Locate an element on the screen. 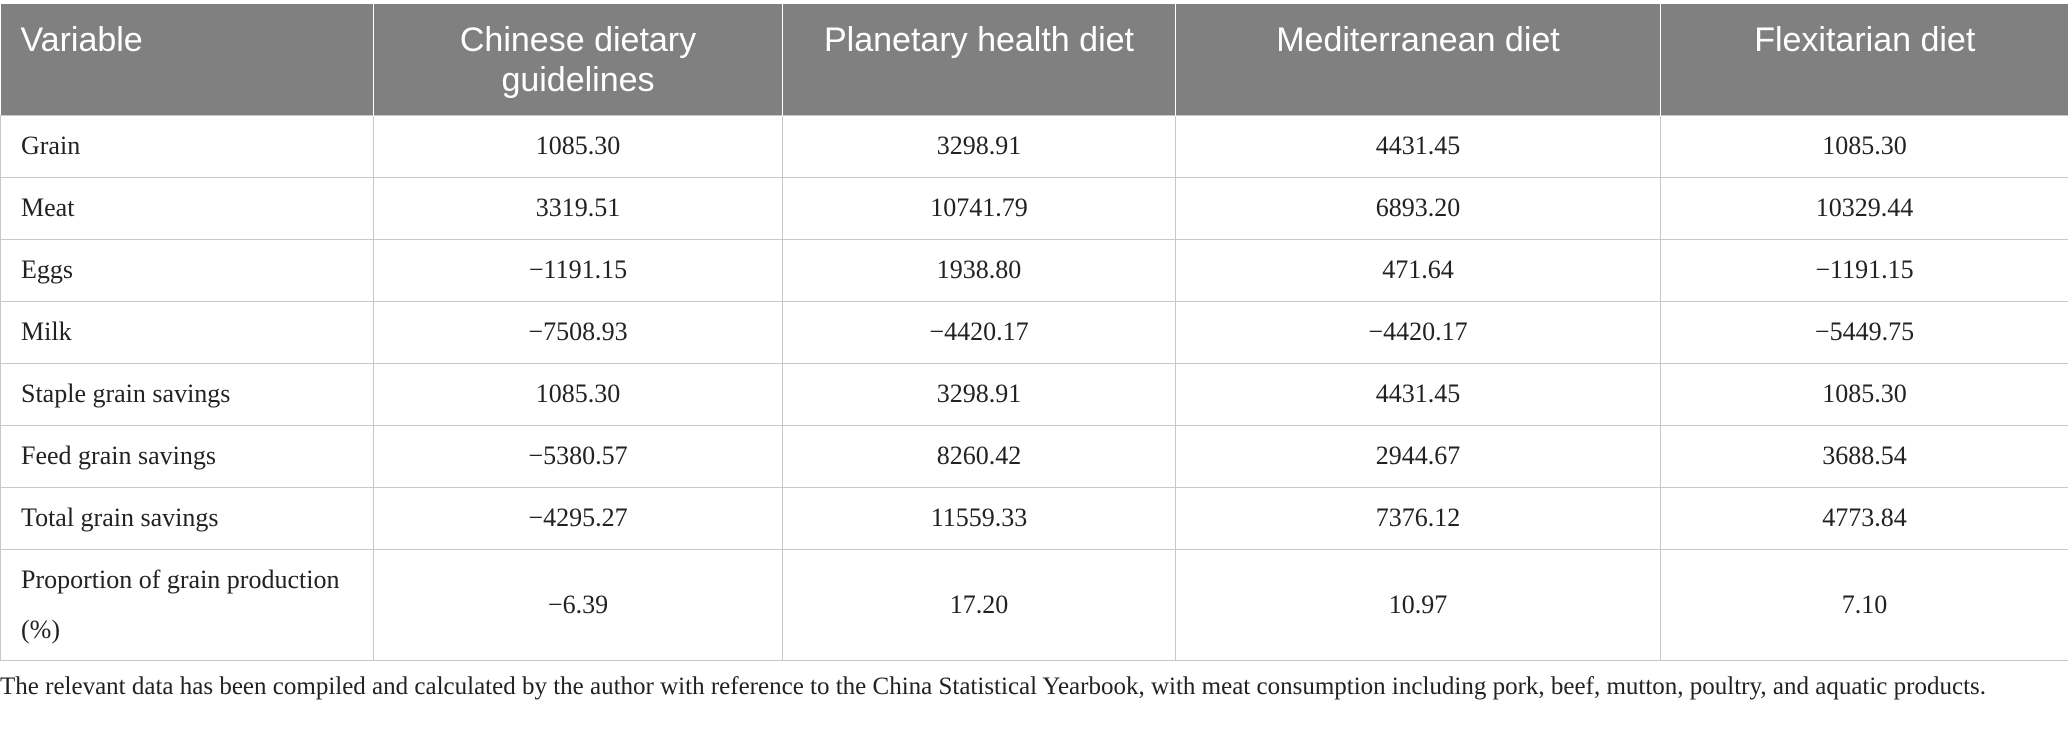 The height and width of the screenshot is (748, 2068). header-chinese-dietary-guidelines: Chinese dietary guidelines is located at coordinates (578, 59).